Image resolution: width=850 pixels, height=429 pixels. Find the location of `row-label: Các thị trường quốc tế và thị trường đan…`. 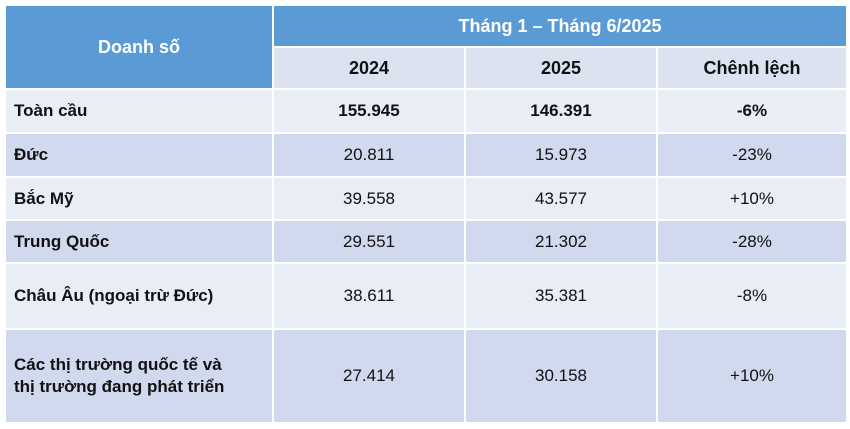

row-label: Các thị trường quốc tế và thị trường đan… is located at coordinates (139, 376).